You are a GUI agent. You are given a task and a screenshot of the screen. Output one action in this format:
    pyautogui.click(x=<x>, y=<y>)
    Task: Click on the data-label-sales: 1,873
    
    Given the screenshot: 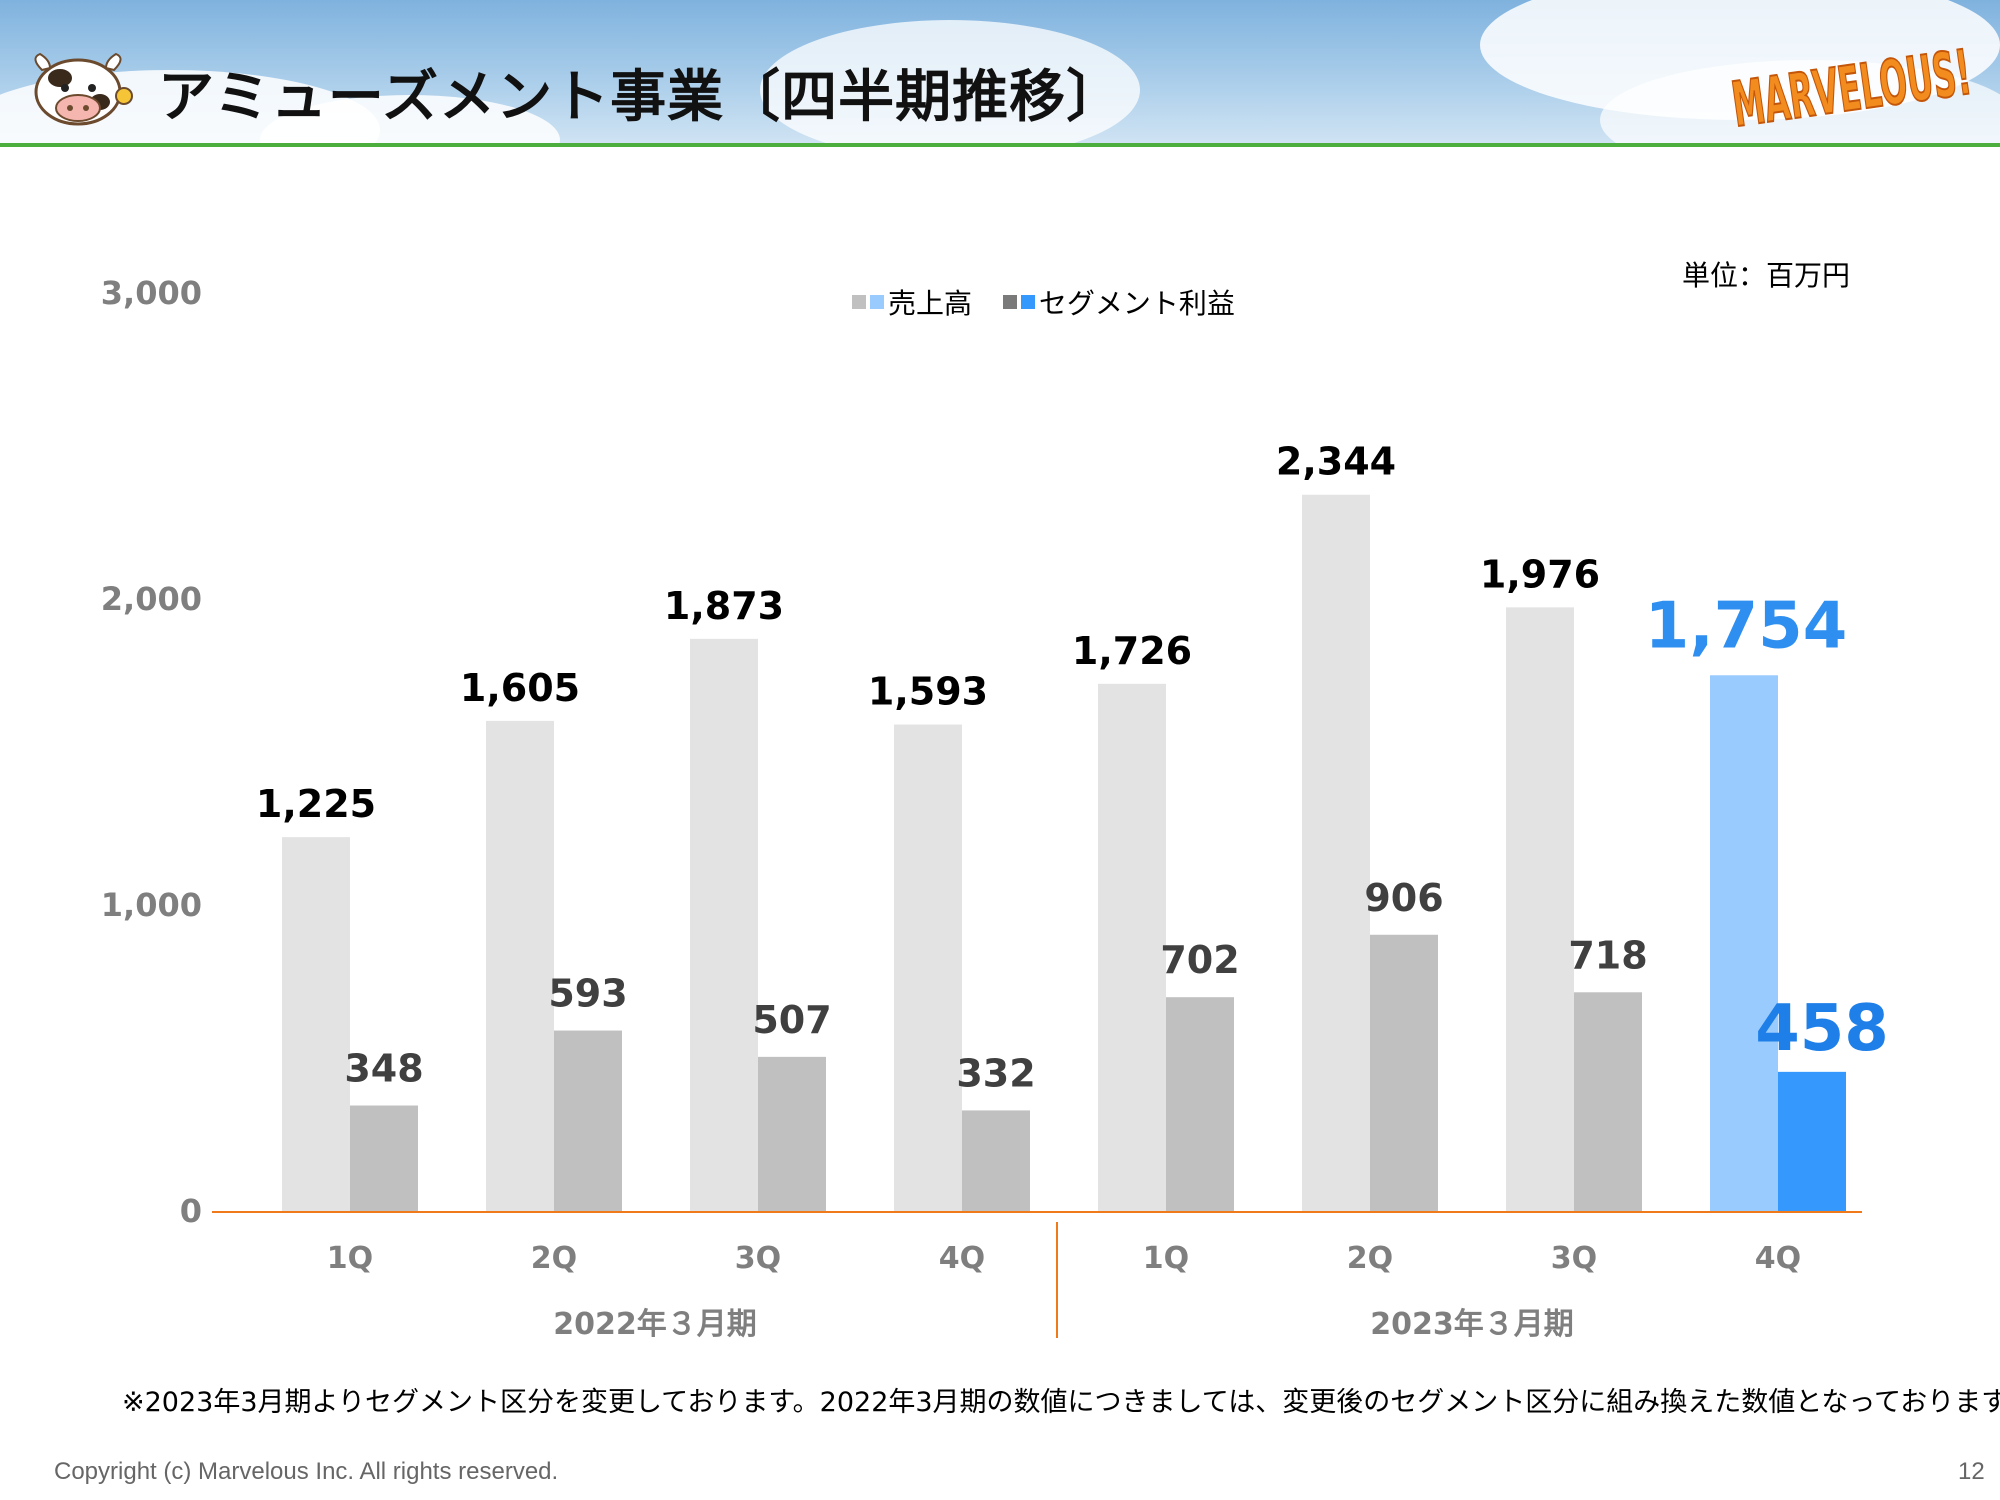 What is the action you would take?
    pyautogui.click(x=724, y=606)
    